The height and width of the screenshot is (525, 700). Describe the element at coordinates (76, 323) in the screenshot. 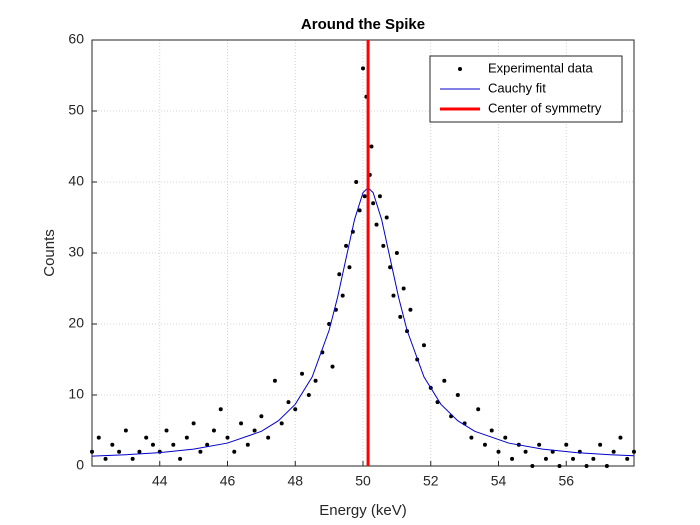

I see `y-tick-label: 20` at that location.